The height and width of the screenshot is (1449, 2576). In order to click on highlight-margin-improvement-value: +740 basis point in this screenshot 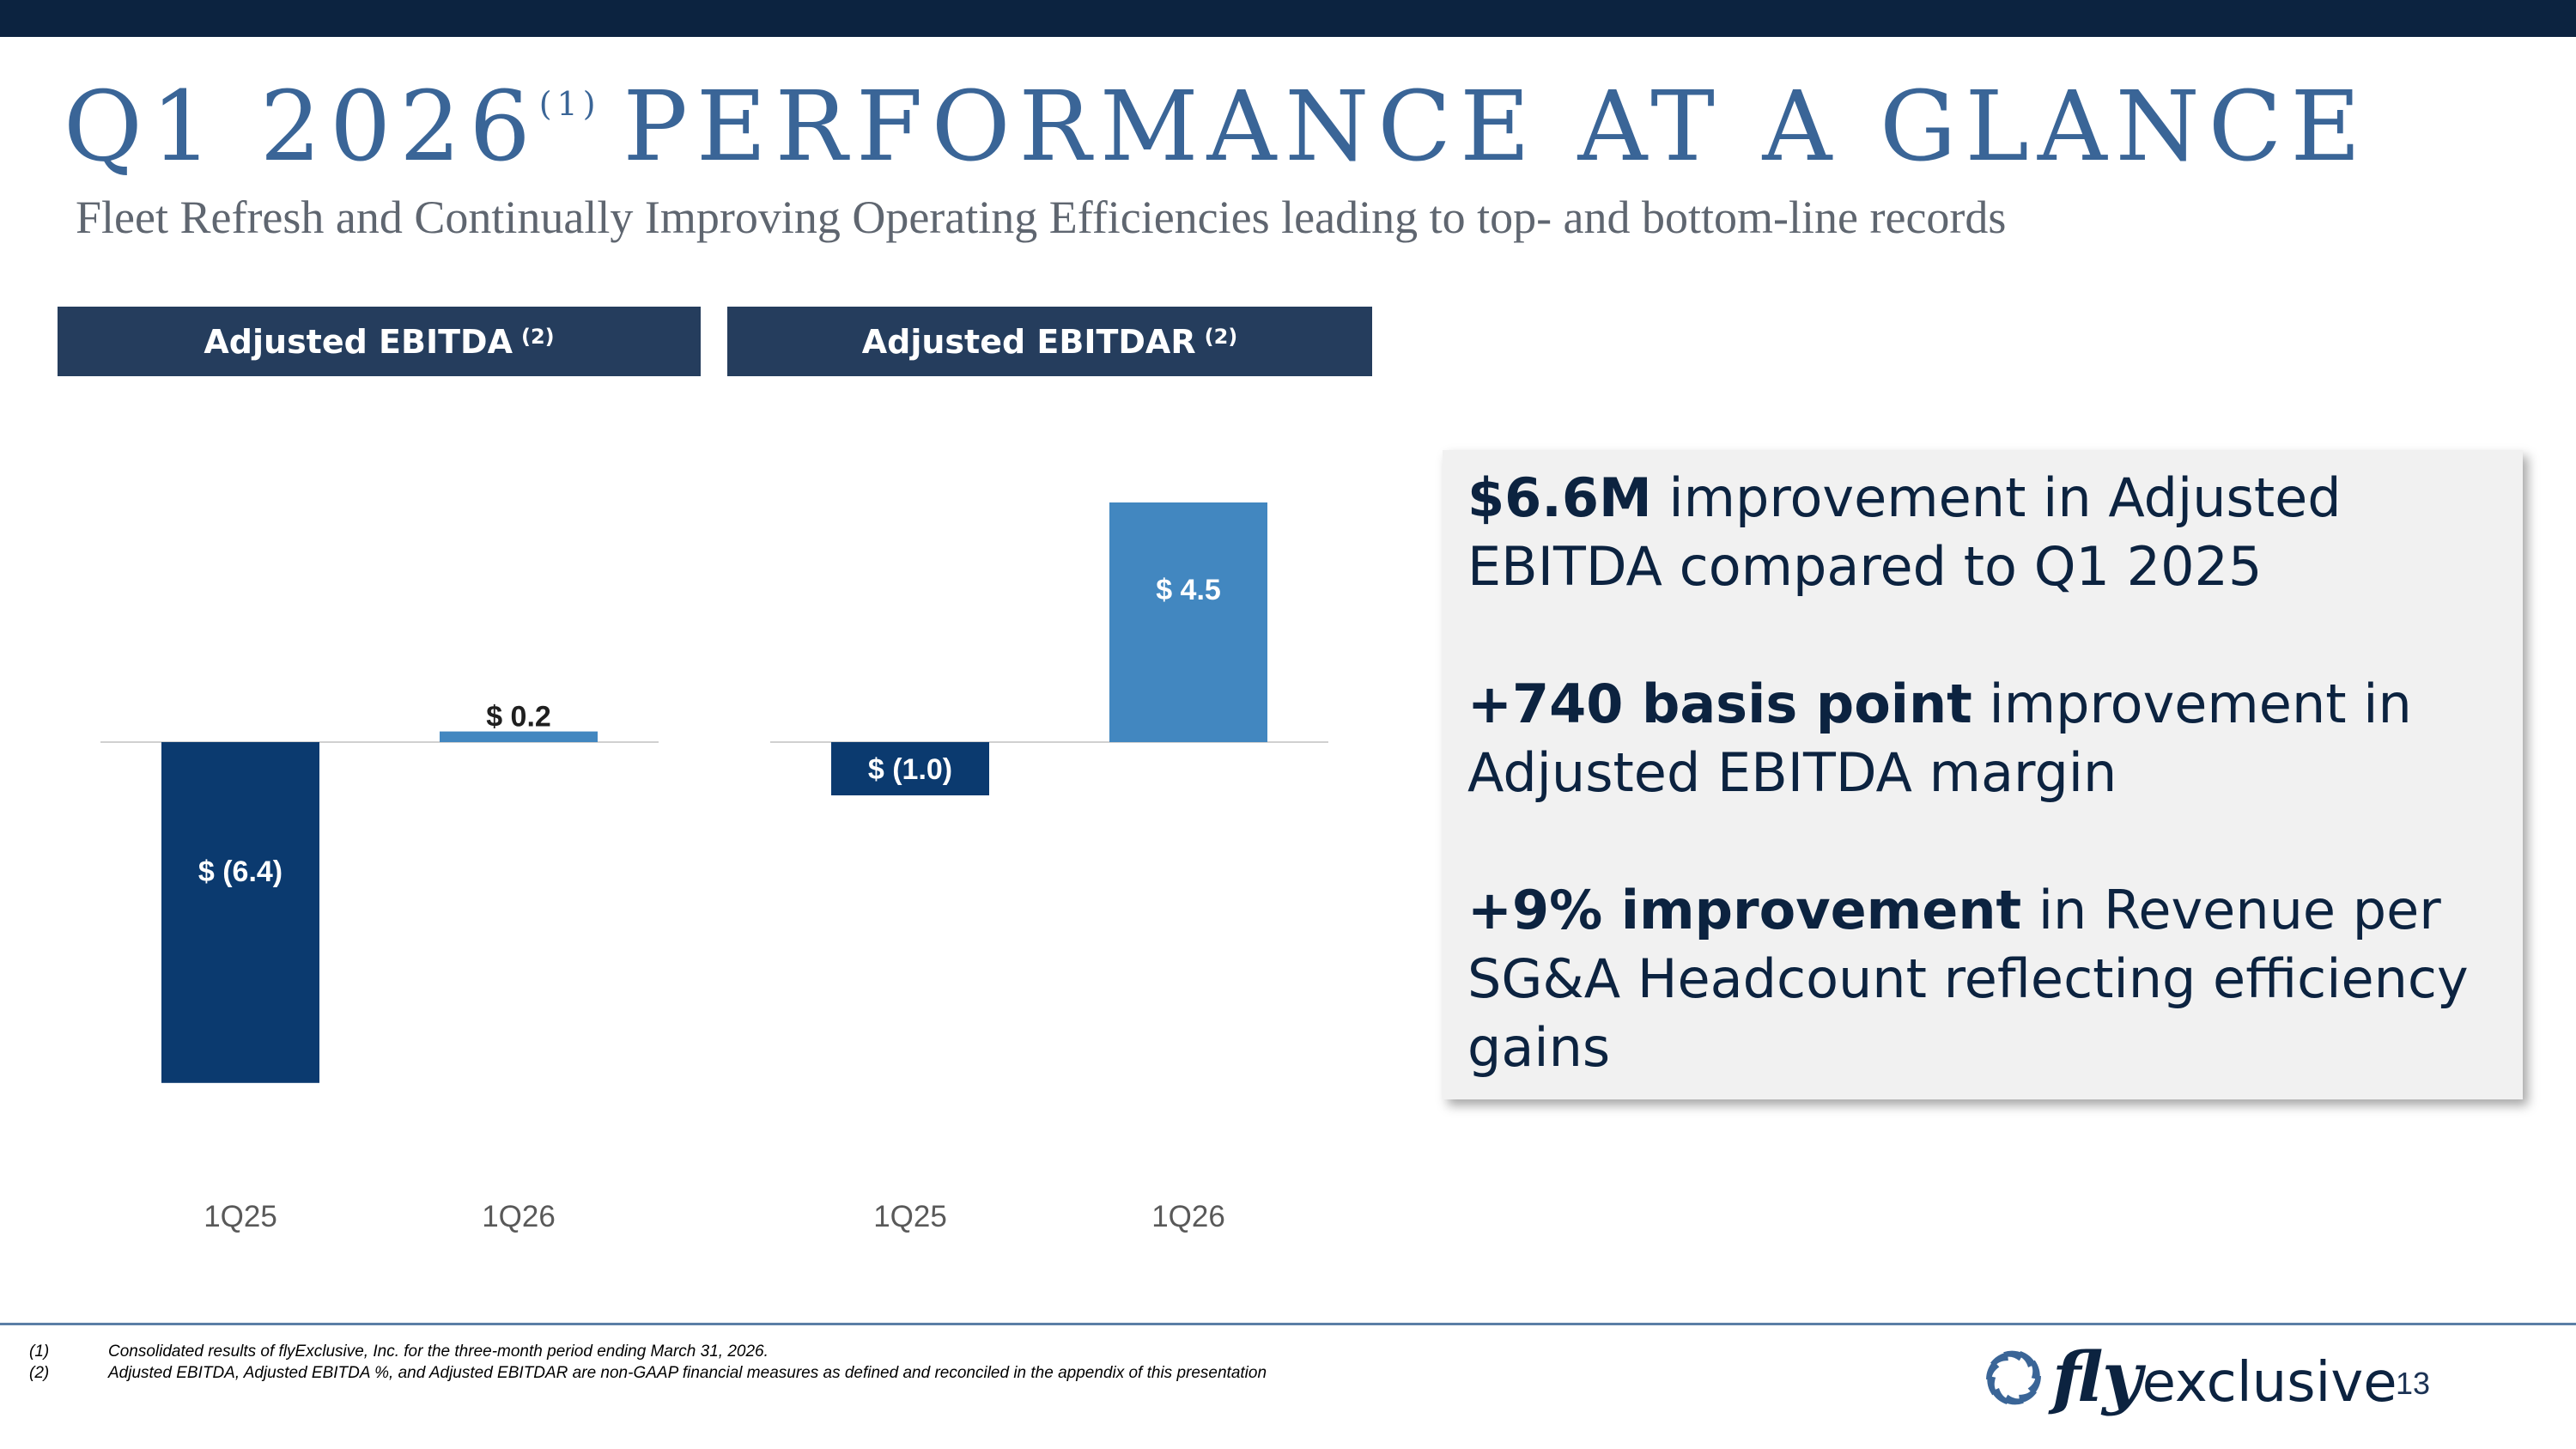, I will do `click(1719, 704)`.